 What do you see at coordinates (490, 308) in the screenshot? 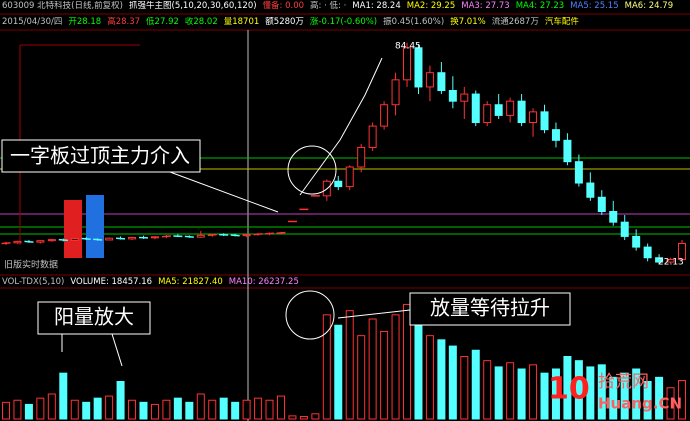
I see `annotation: 放量等待拉升` at bounding box center [490, 308].